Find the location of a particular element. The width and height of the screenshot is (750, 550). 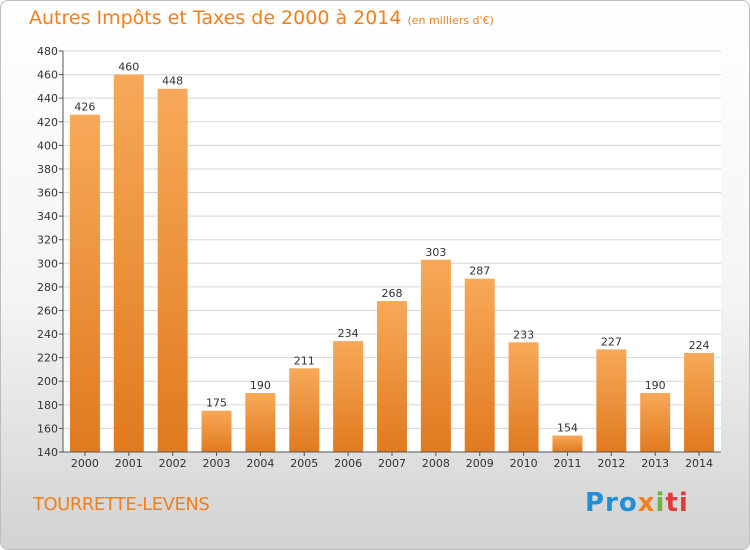

x-tick-label: 2005 is located at coordinates (304, 463).